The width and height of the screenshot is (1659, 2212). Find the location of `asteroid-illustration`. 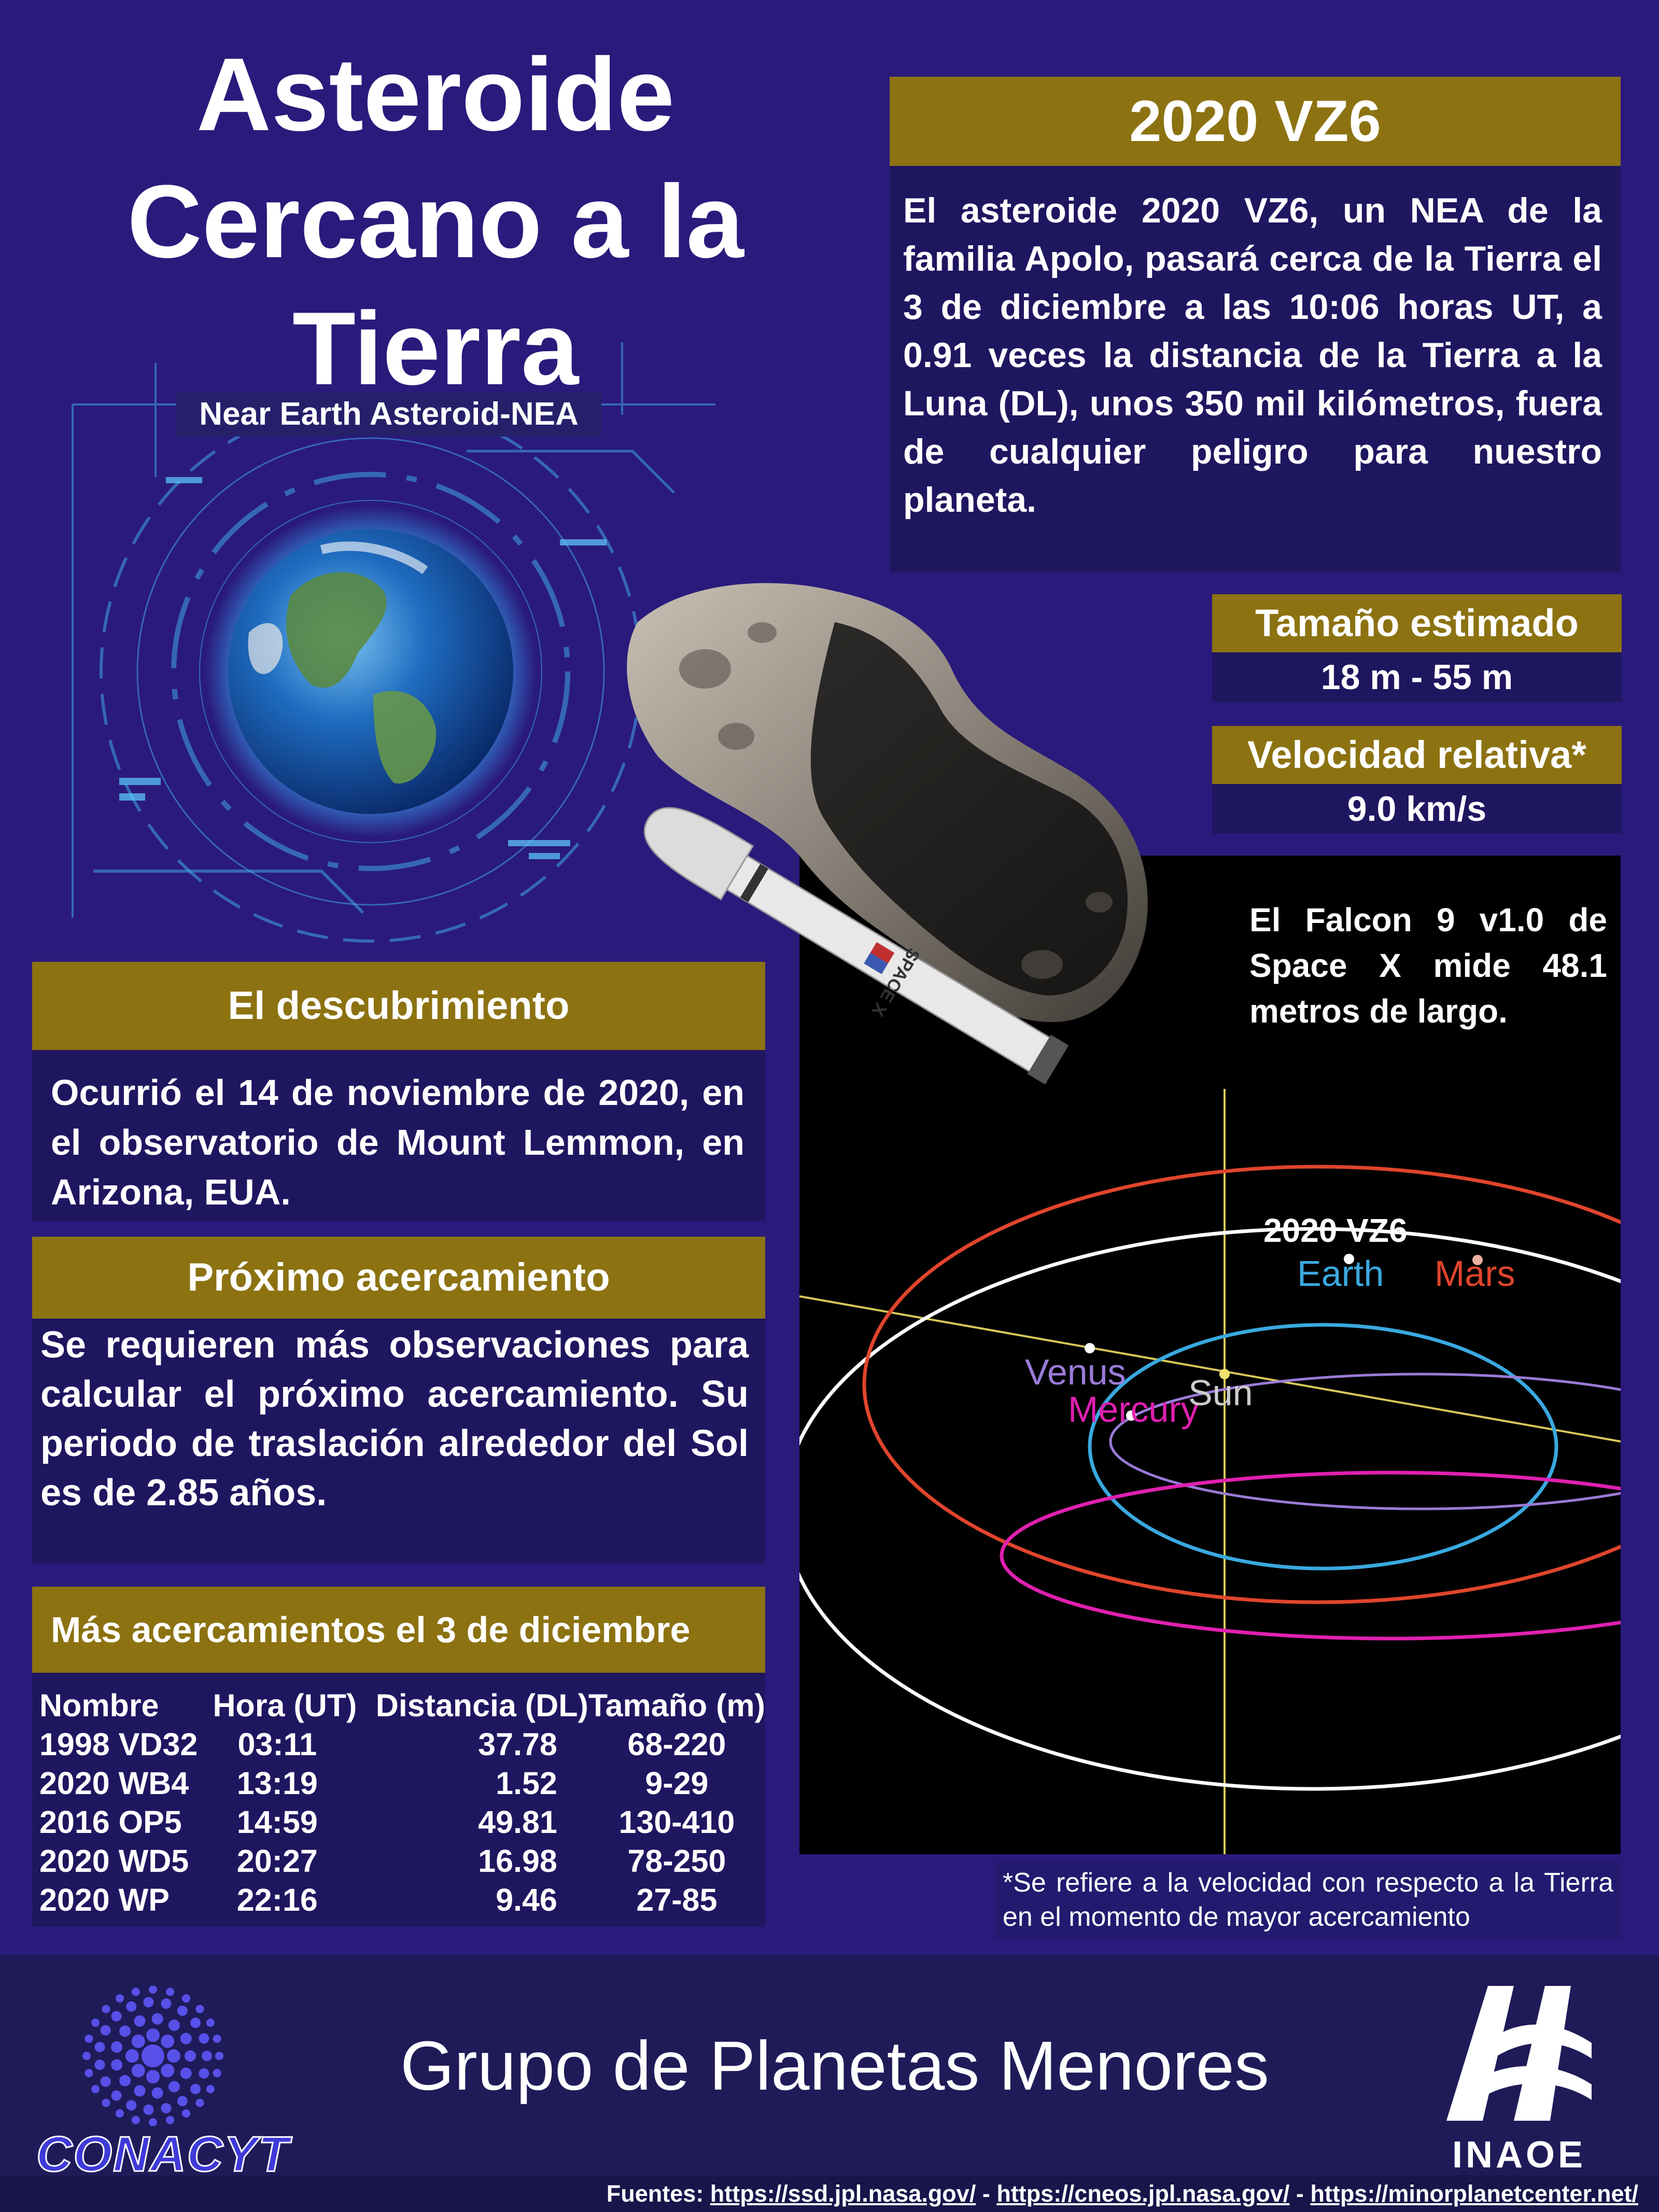

asteroid-illustration is located at coordinates (888, 803).